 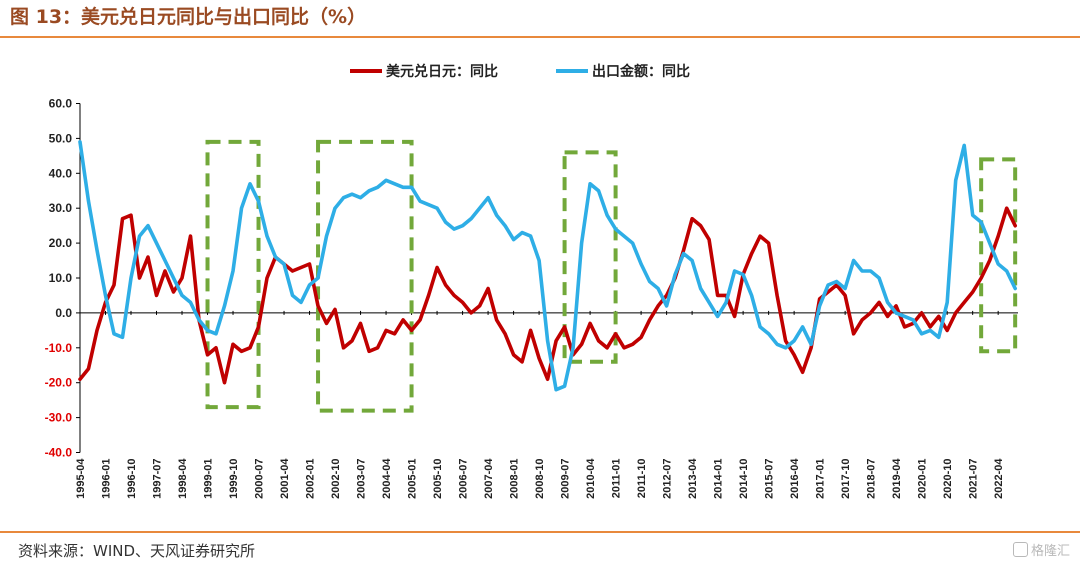 I want to click on x-tick-label: 2018-07, so click(x=872, y=479).